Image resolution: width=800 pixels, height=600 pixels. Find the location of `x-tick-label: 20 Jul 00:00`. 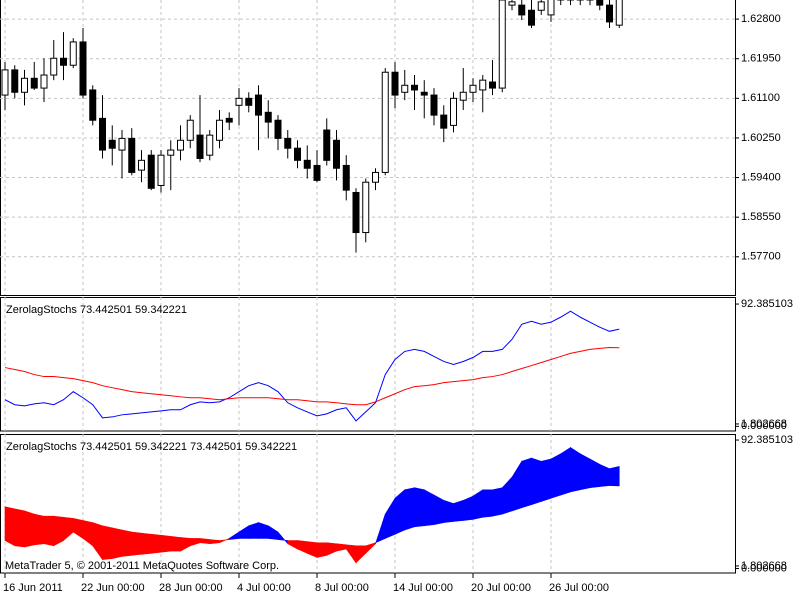

x-tick-label: 20 Jul 00:00 is located at coordinates (501, 588).